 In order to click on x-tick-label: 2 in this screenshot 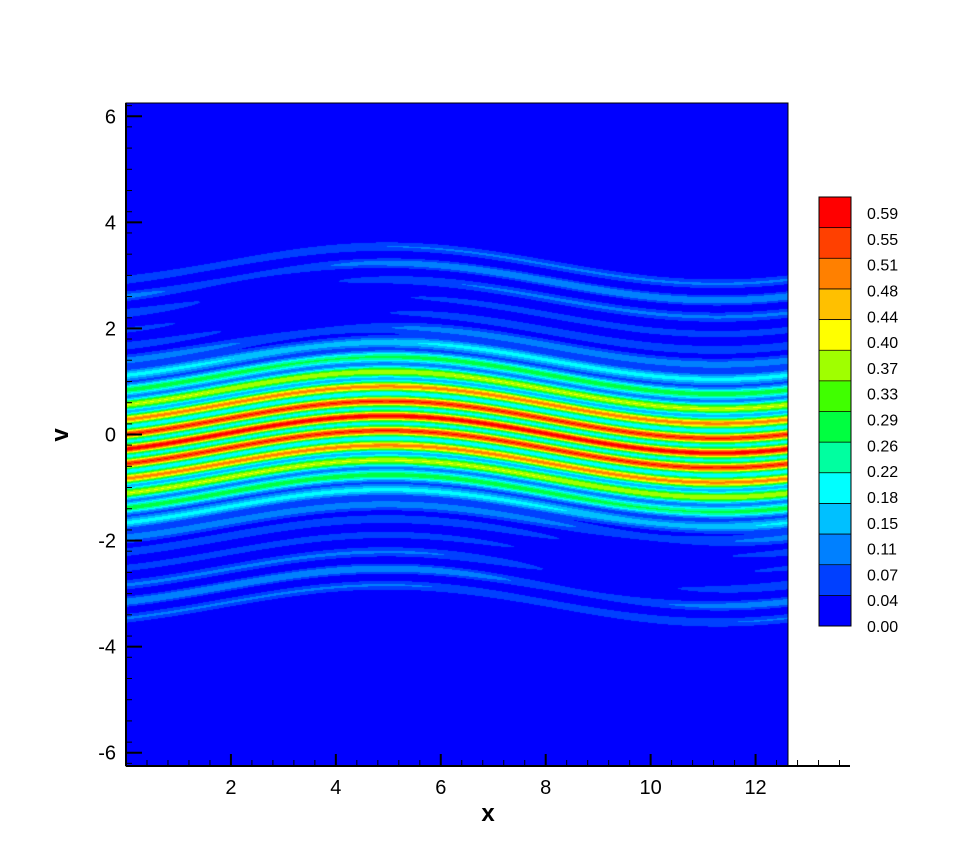, I will do `click(230, 788)`.